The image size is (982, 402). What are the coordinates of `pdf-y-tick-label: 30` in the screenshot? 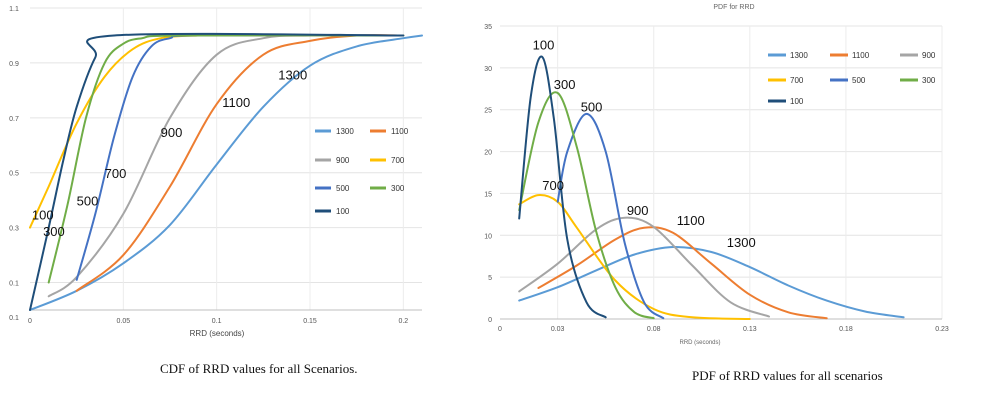 It's located at (488, 69).